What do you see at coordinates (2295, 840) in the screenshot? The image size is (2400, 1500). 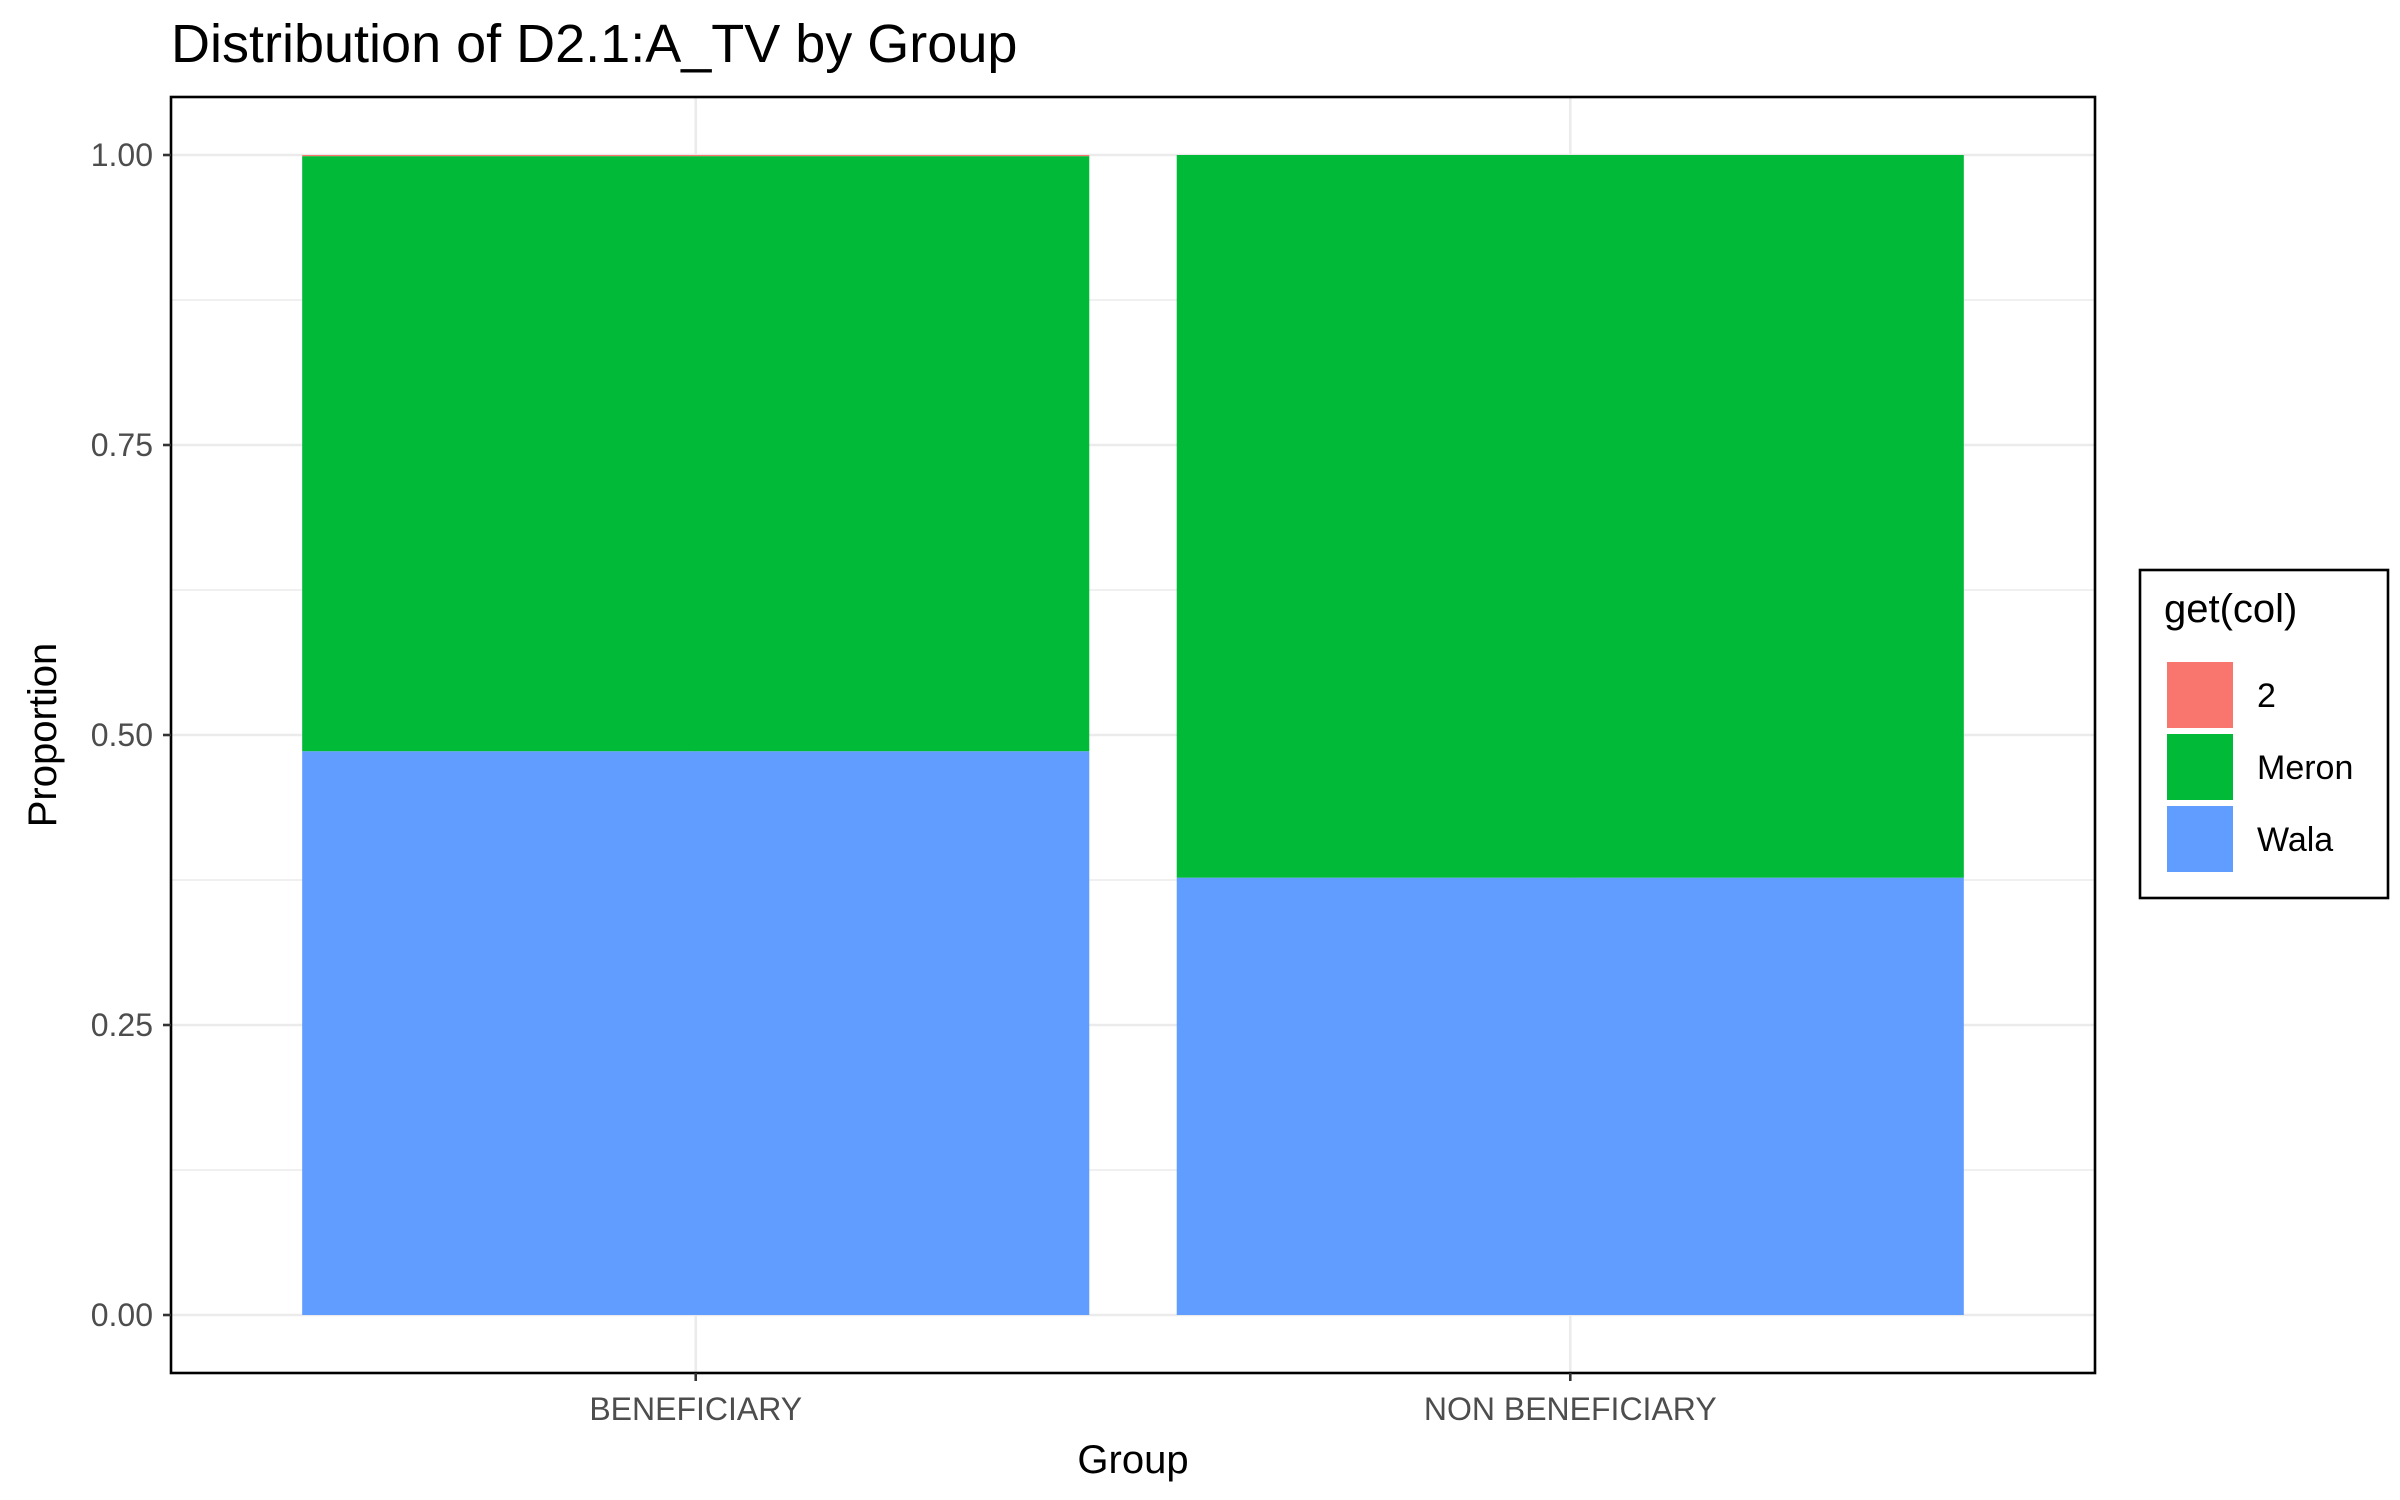 I see `legend-label: Wala` at bounding box center [2295, 840].